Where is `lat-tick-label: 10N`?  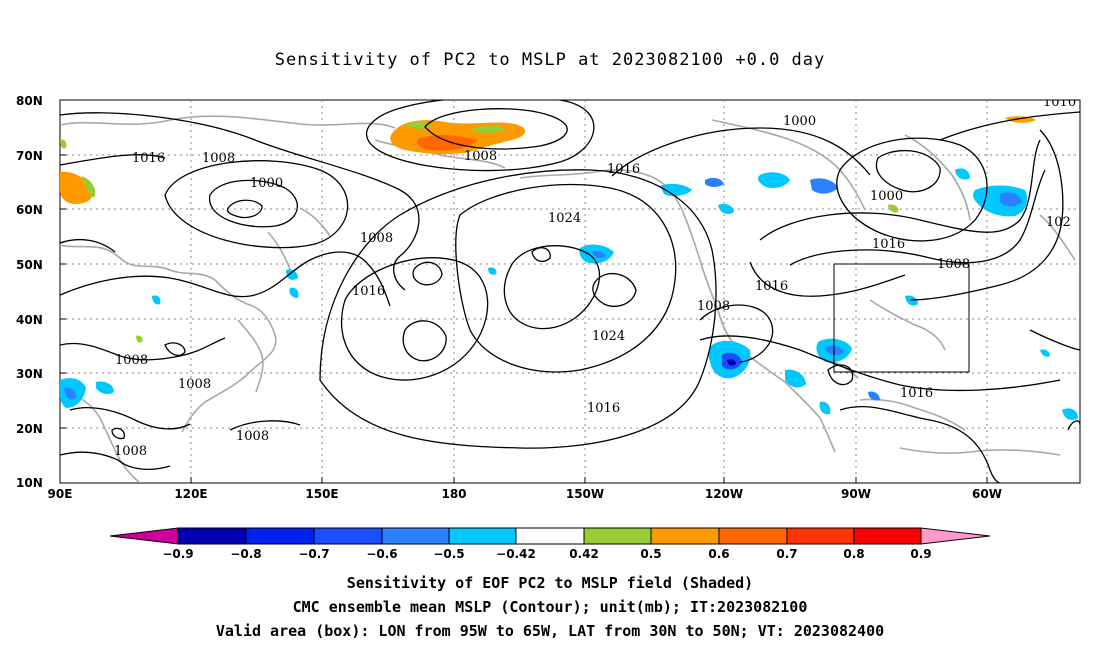
lat-tick-label: 10N is located at coordinates (29, 483).